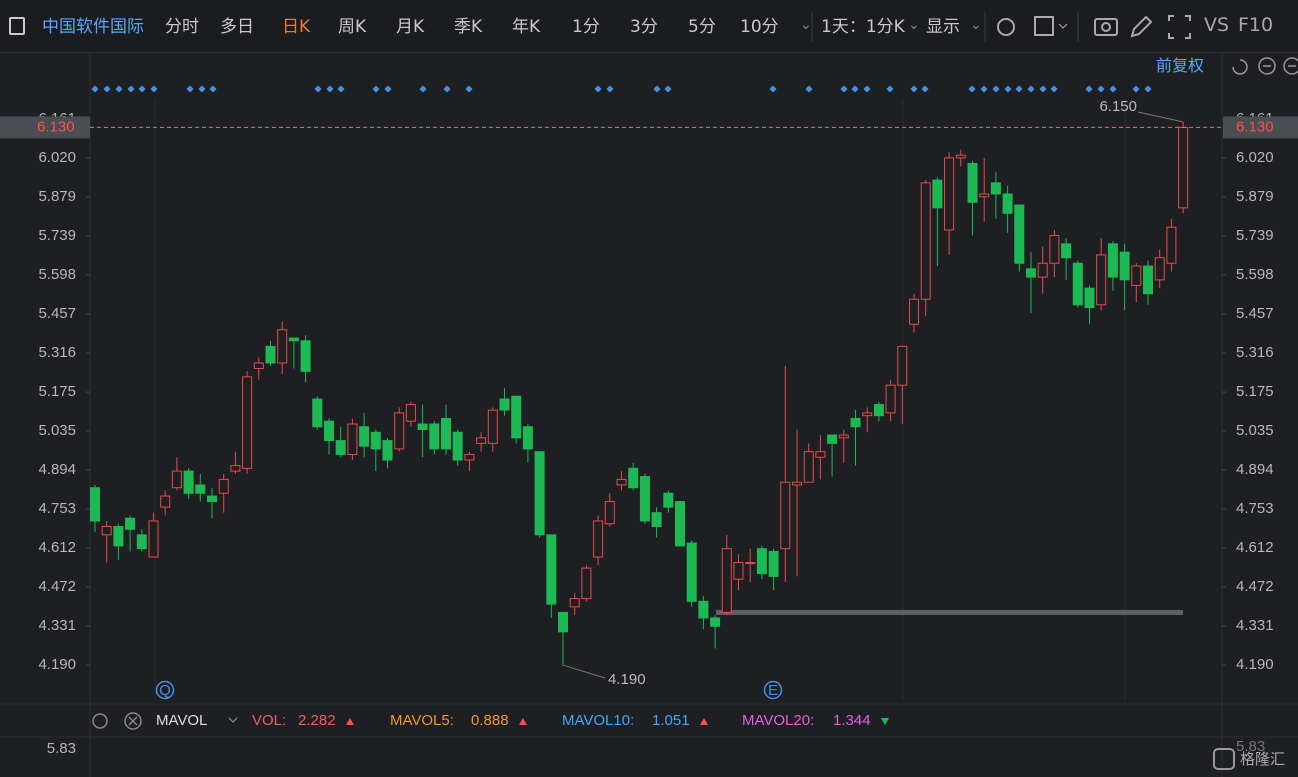 The image size is (1298, 777). What do you see at coordinates (586, 27) in the screenshot?
I see `period-tab: 1分` at bounding box center [586, 27].